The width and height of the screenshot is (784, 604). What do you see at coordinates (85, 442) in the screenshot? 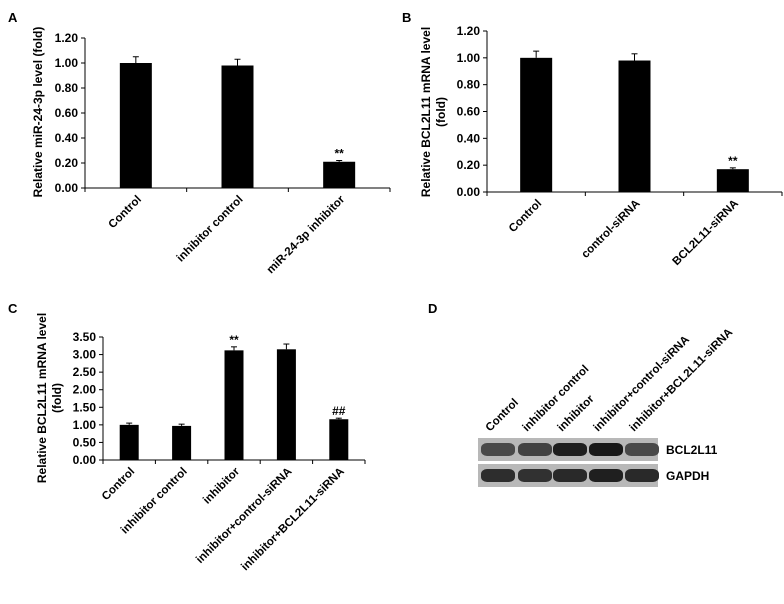
I see `y-tick-label: 0.50` at bounding box center [85, 442].